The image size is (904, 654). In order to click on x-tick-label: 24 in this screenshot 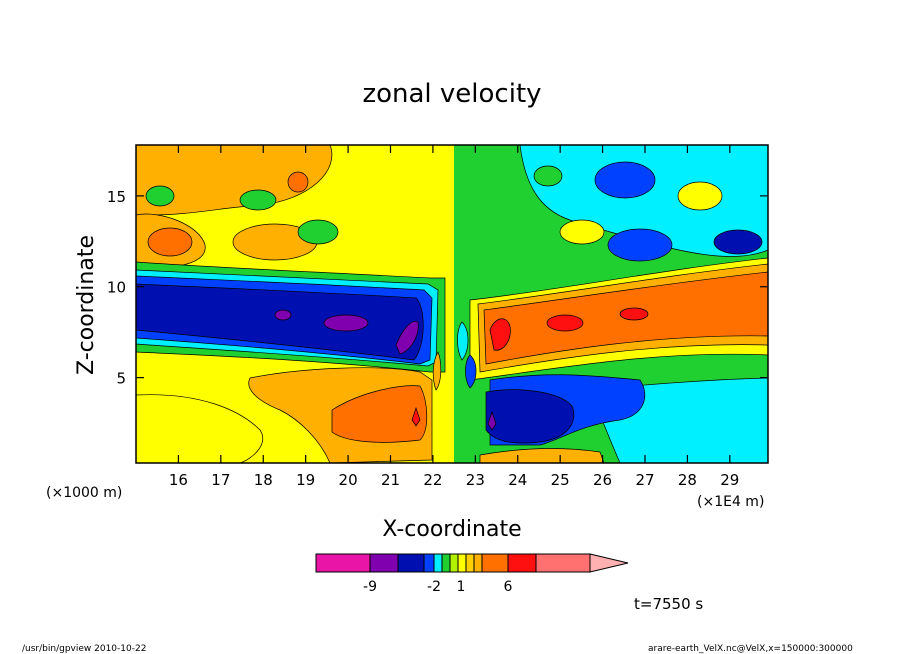, I will do `click(517, 480)`.